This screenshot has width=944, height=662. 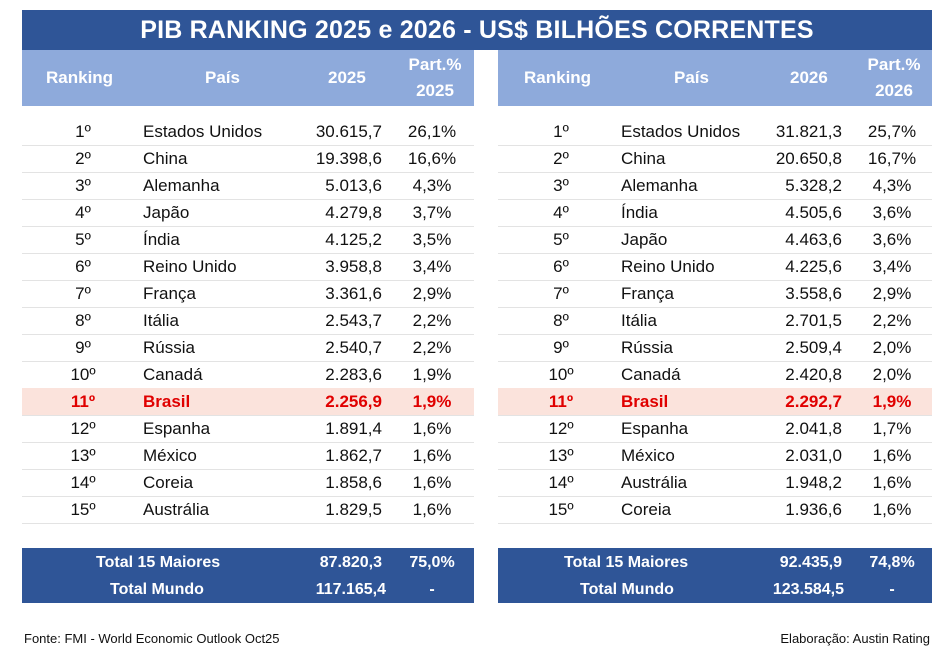 I want to click on value-cell: 2.041,8, so click(x=813, y=428).